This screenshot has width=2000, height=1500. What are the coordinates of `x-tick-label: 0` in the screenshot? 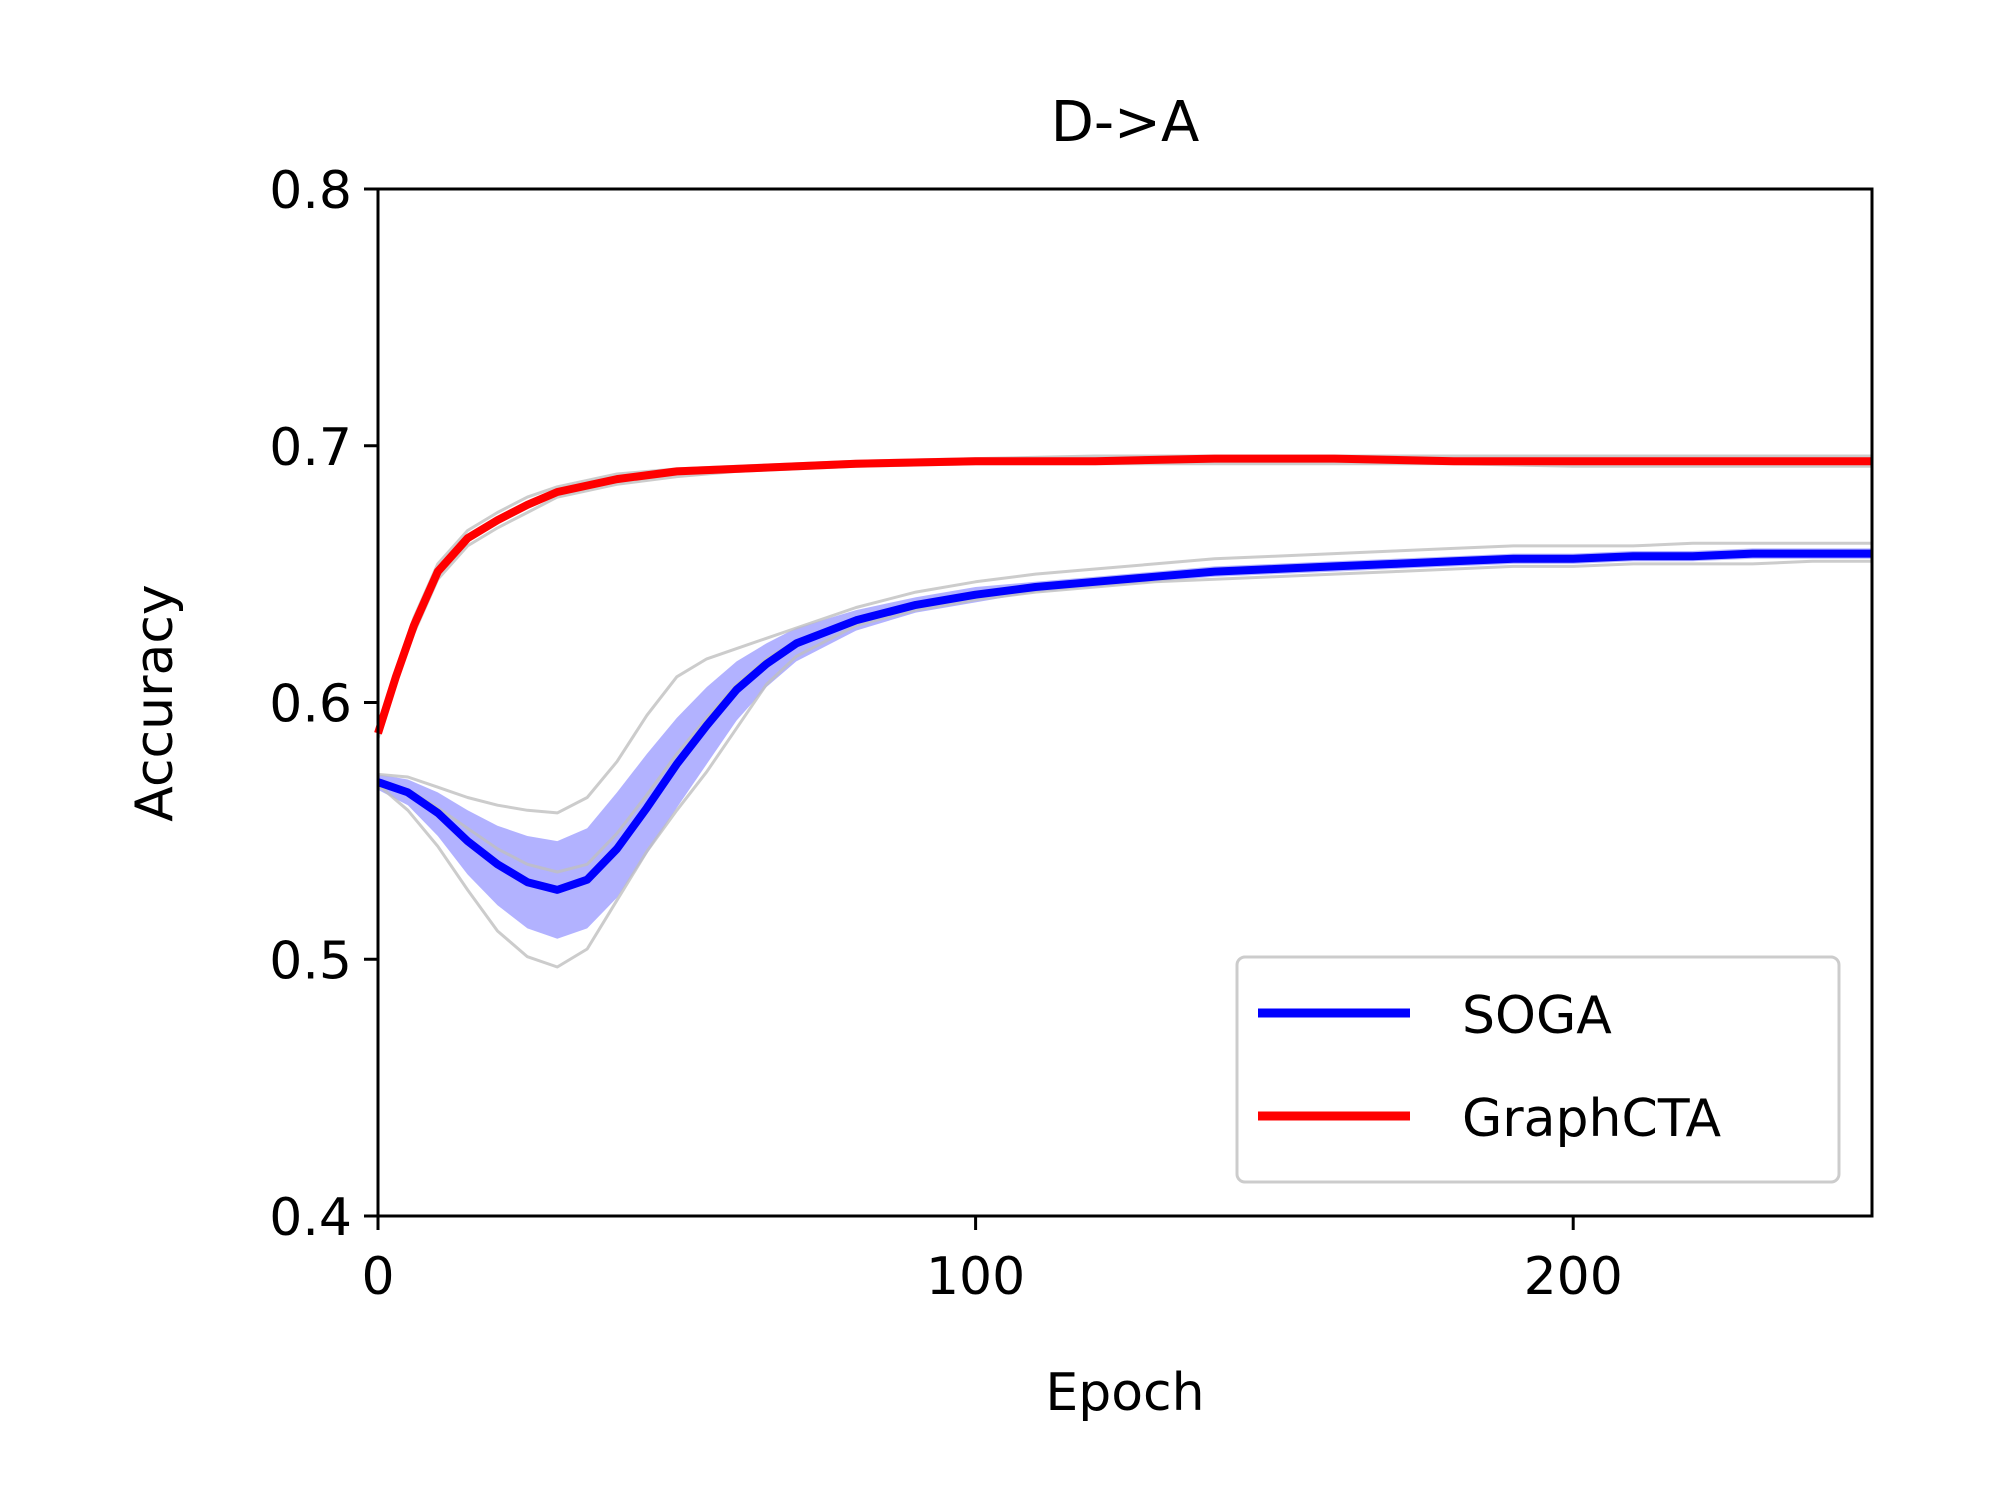 It's located at (377, 1277).